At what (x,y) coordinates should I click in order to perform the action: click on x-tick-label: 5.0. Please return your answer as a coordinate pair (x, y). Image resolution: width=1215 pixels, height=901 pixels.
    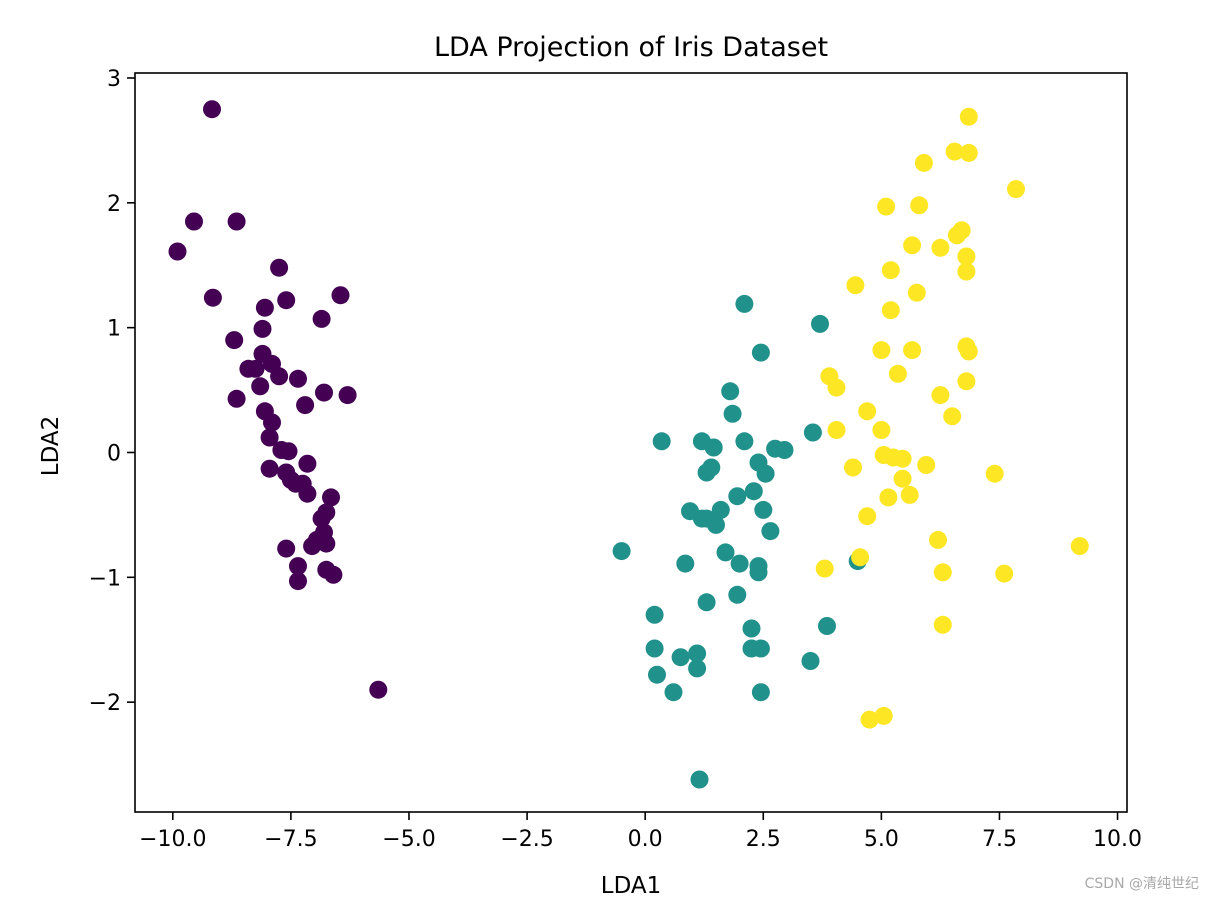
    Looking at the image, I should click on (881, 839).